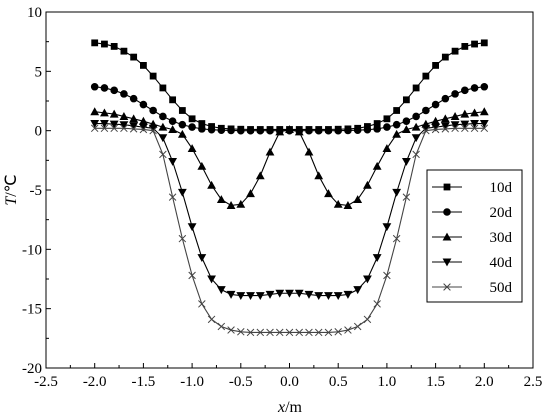 The height and width of the screenshot is (420, 550). What do you see at coordinates (387, 382) in the screenshot?
I see `x-tick-label: 1.0` at bounding box center [387, 382].